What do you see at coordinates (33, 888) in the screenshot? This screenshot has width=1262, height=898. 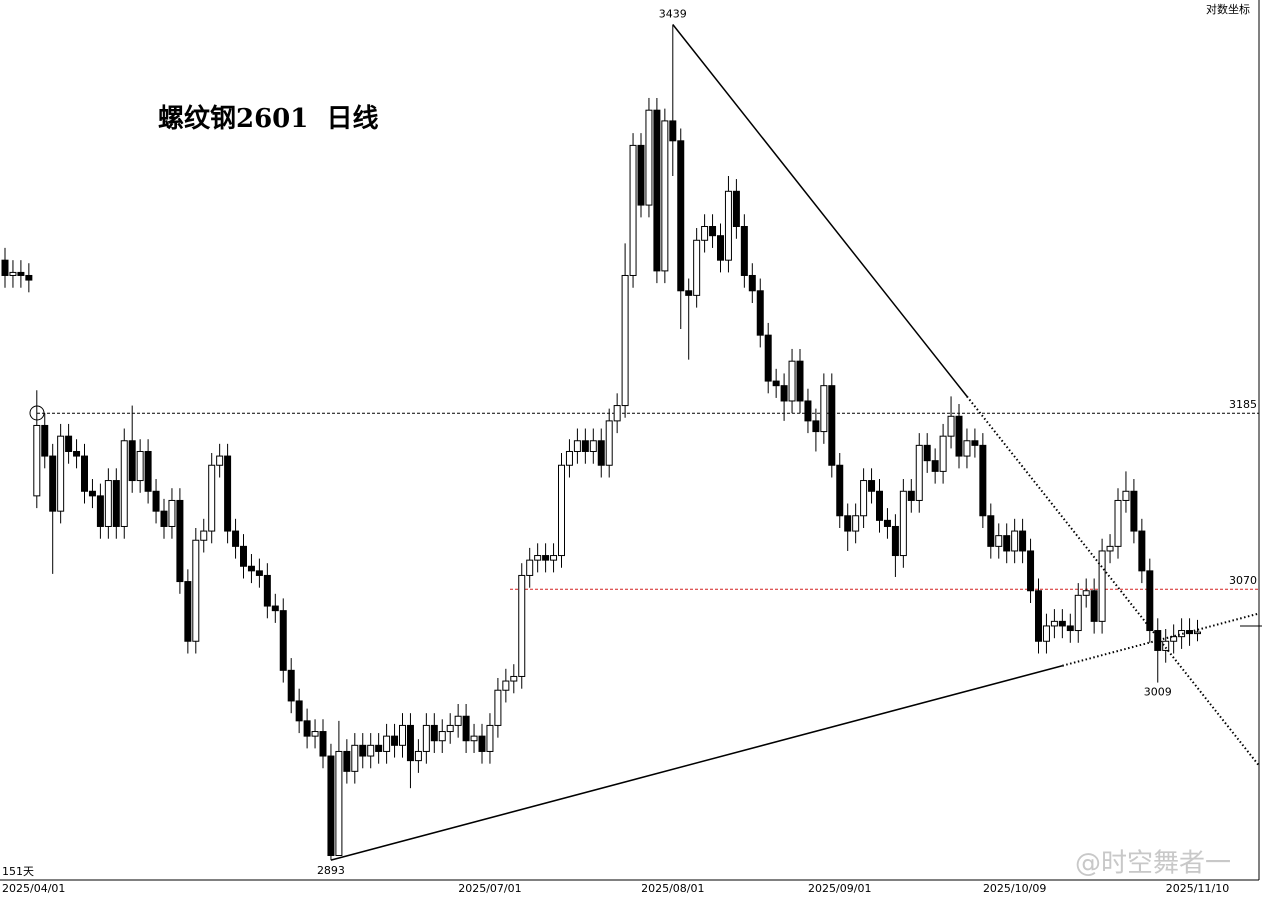 I see `x-tick-label: 2025/04/01` at bounding box center [33, 888].